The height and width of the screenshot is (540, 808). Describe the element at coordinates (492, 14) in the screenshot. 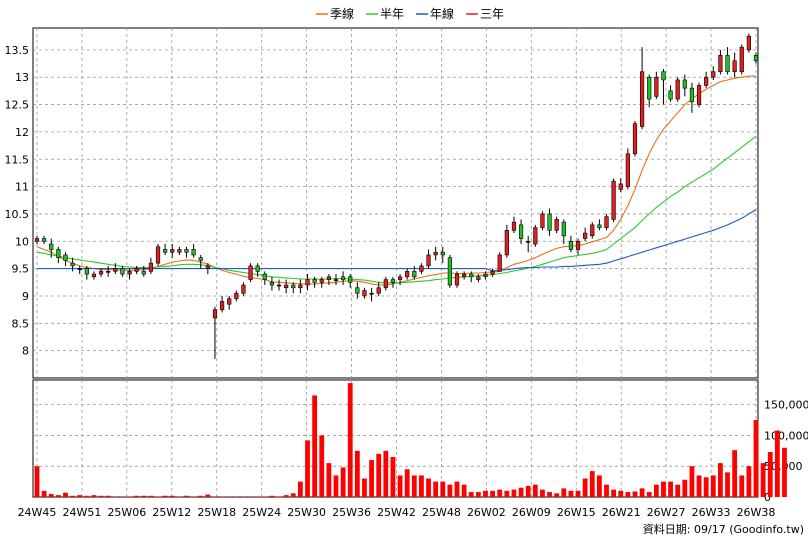

I see `legend-label: 三年` at that location.